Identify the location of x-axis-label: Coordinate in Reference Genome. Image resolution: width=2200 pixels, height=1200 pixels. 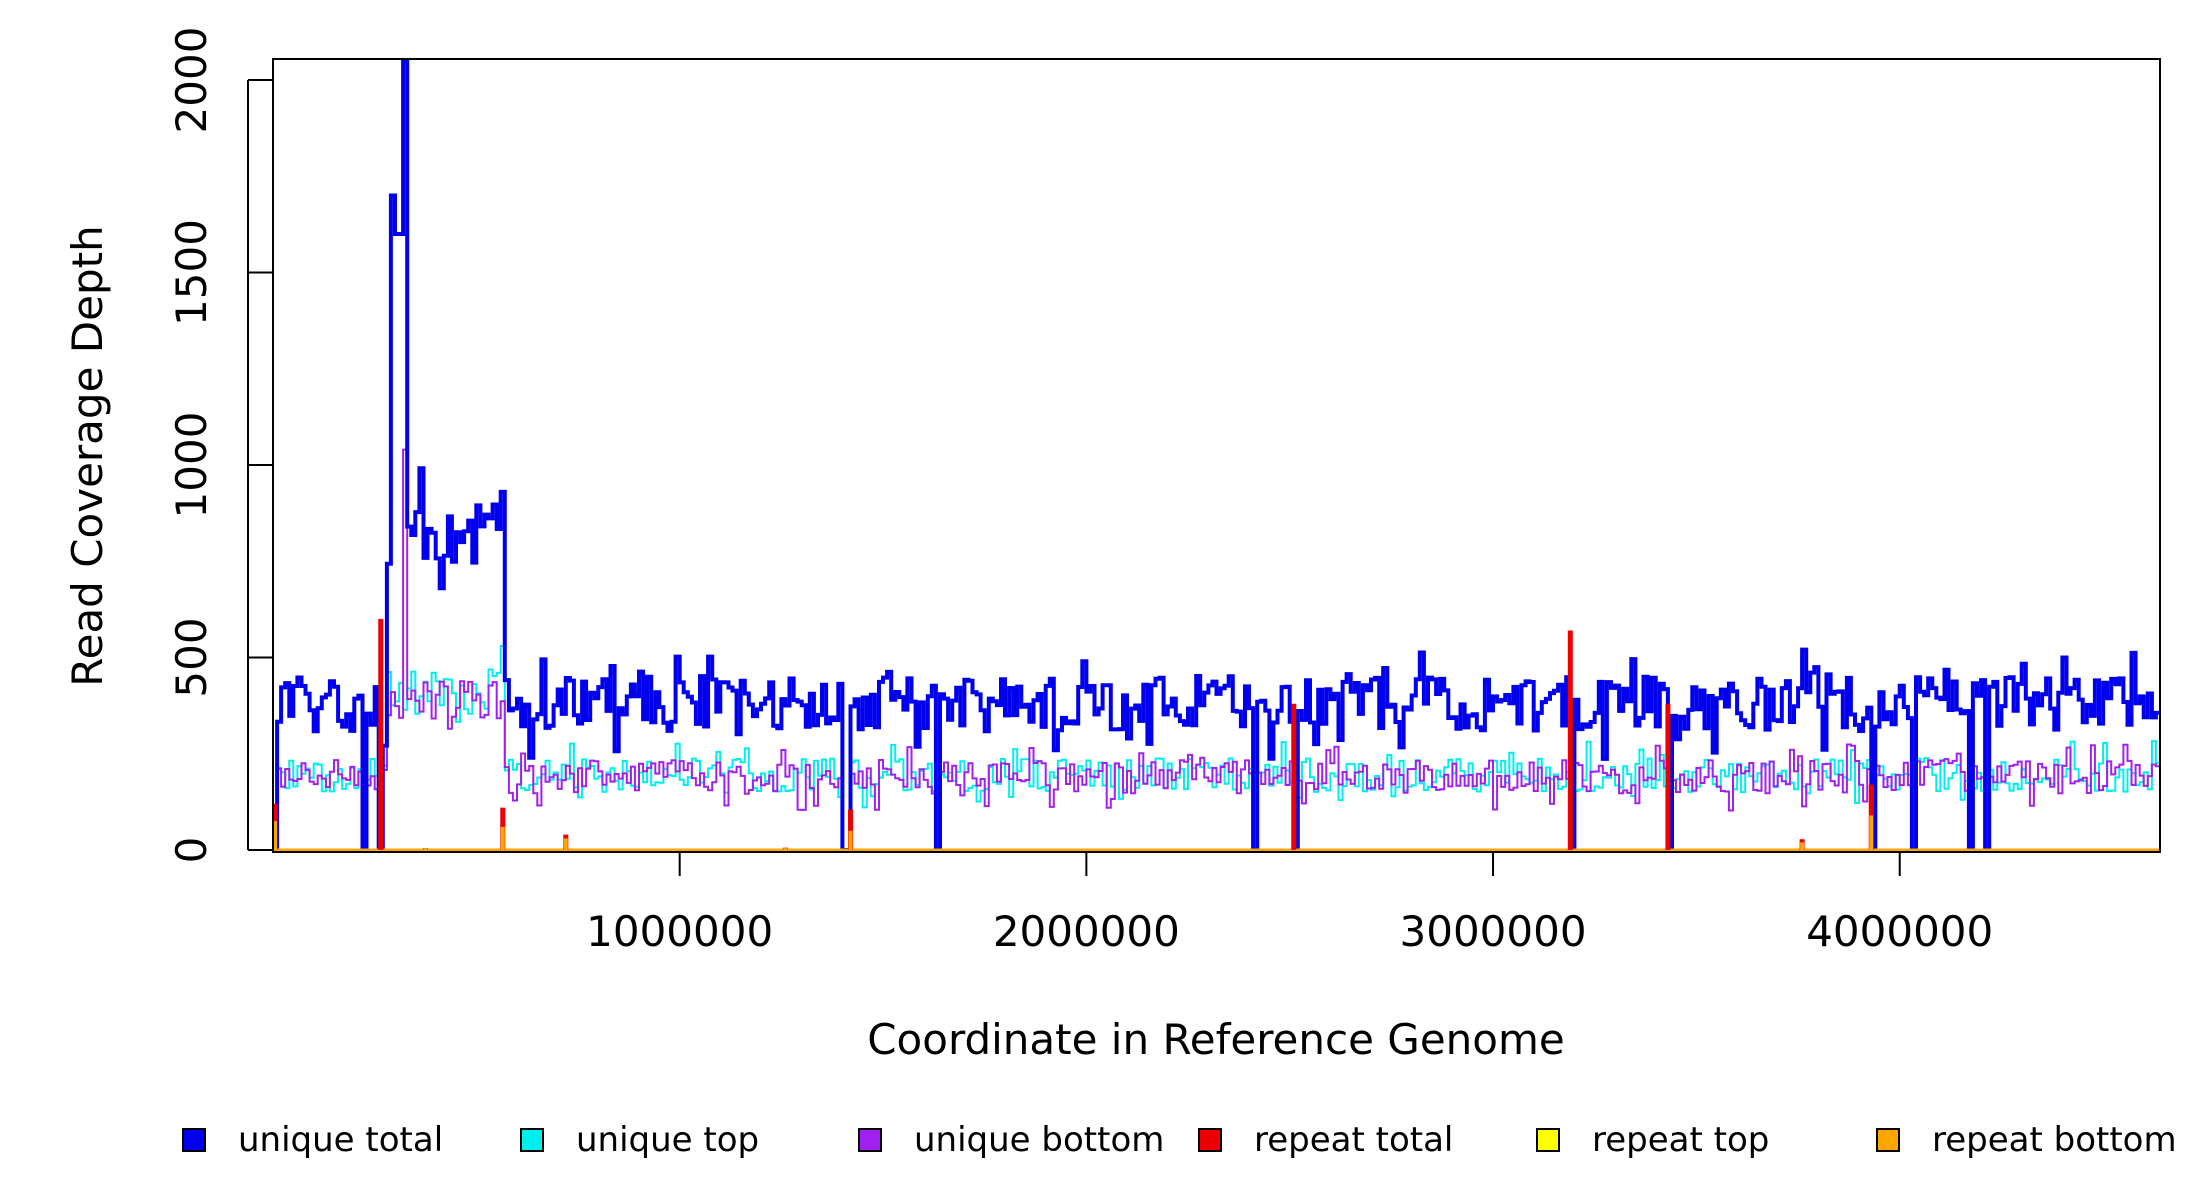
(1216, 1039).